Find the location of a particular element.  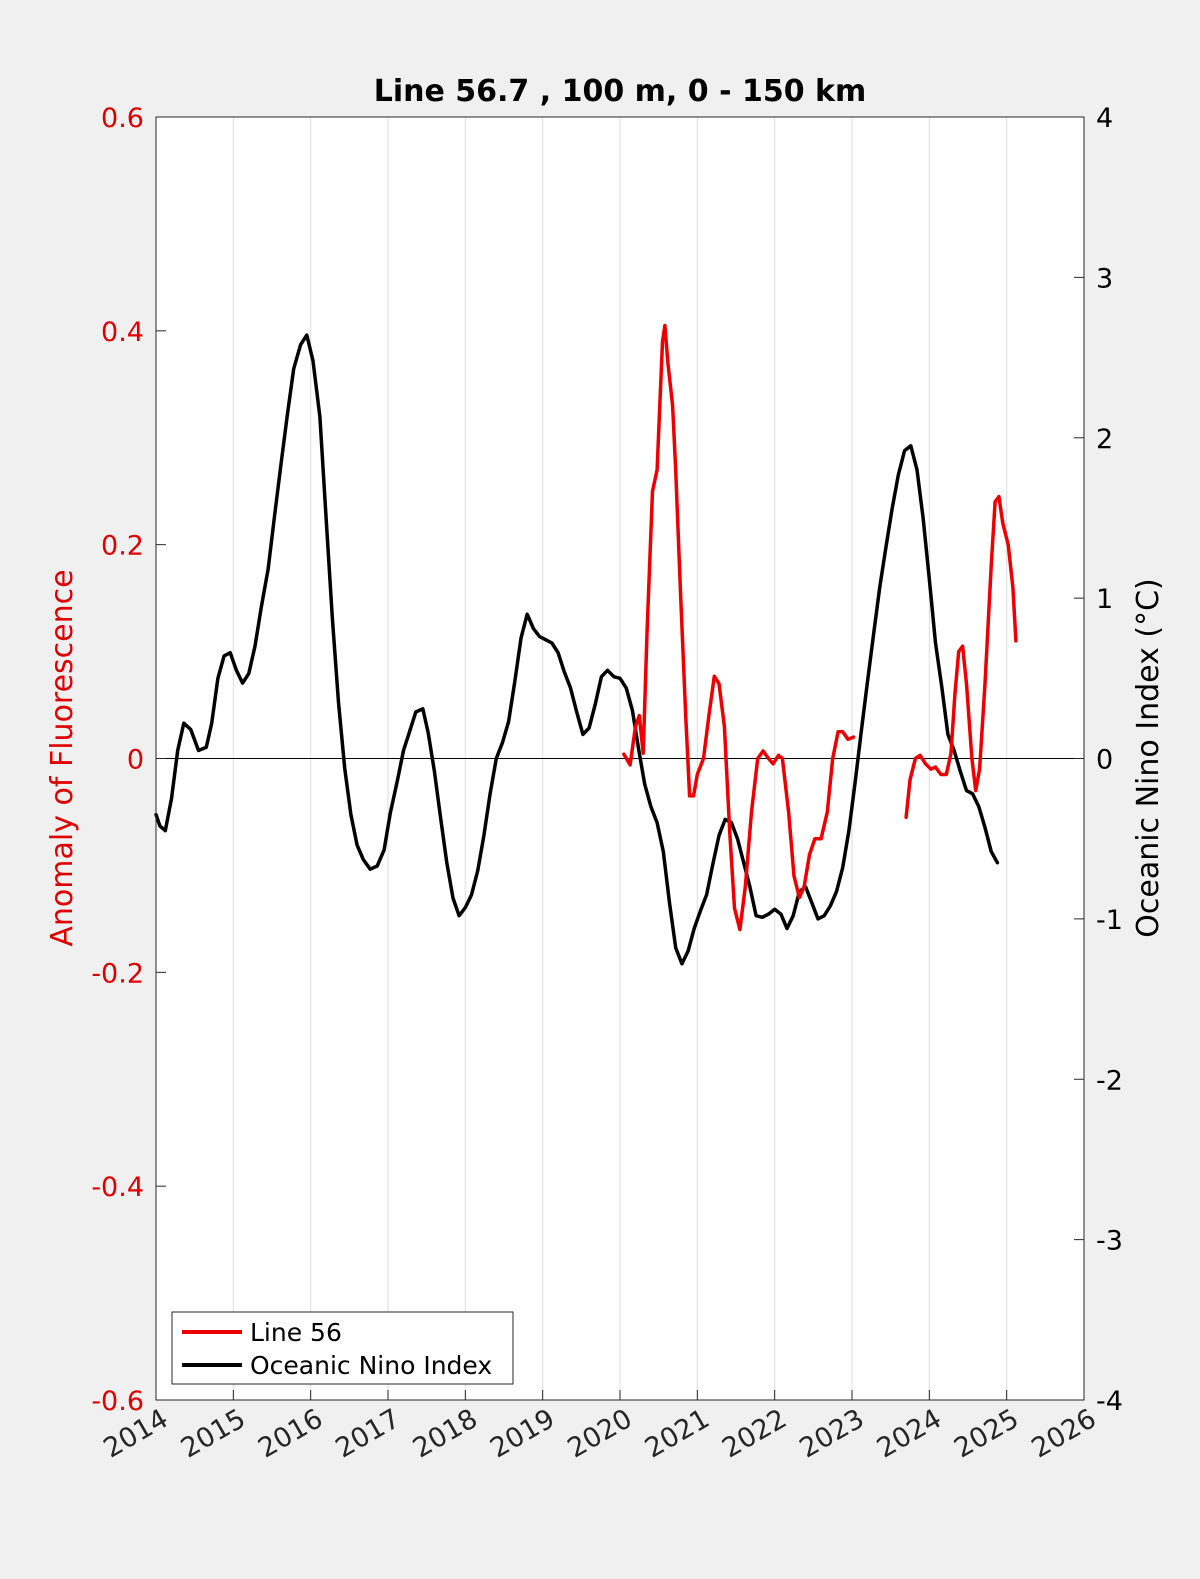

left-tick-label: 0.6 is located at coordinates (122, 118).